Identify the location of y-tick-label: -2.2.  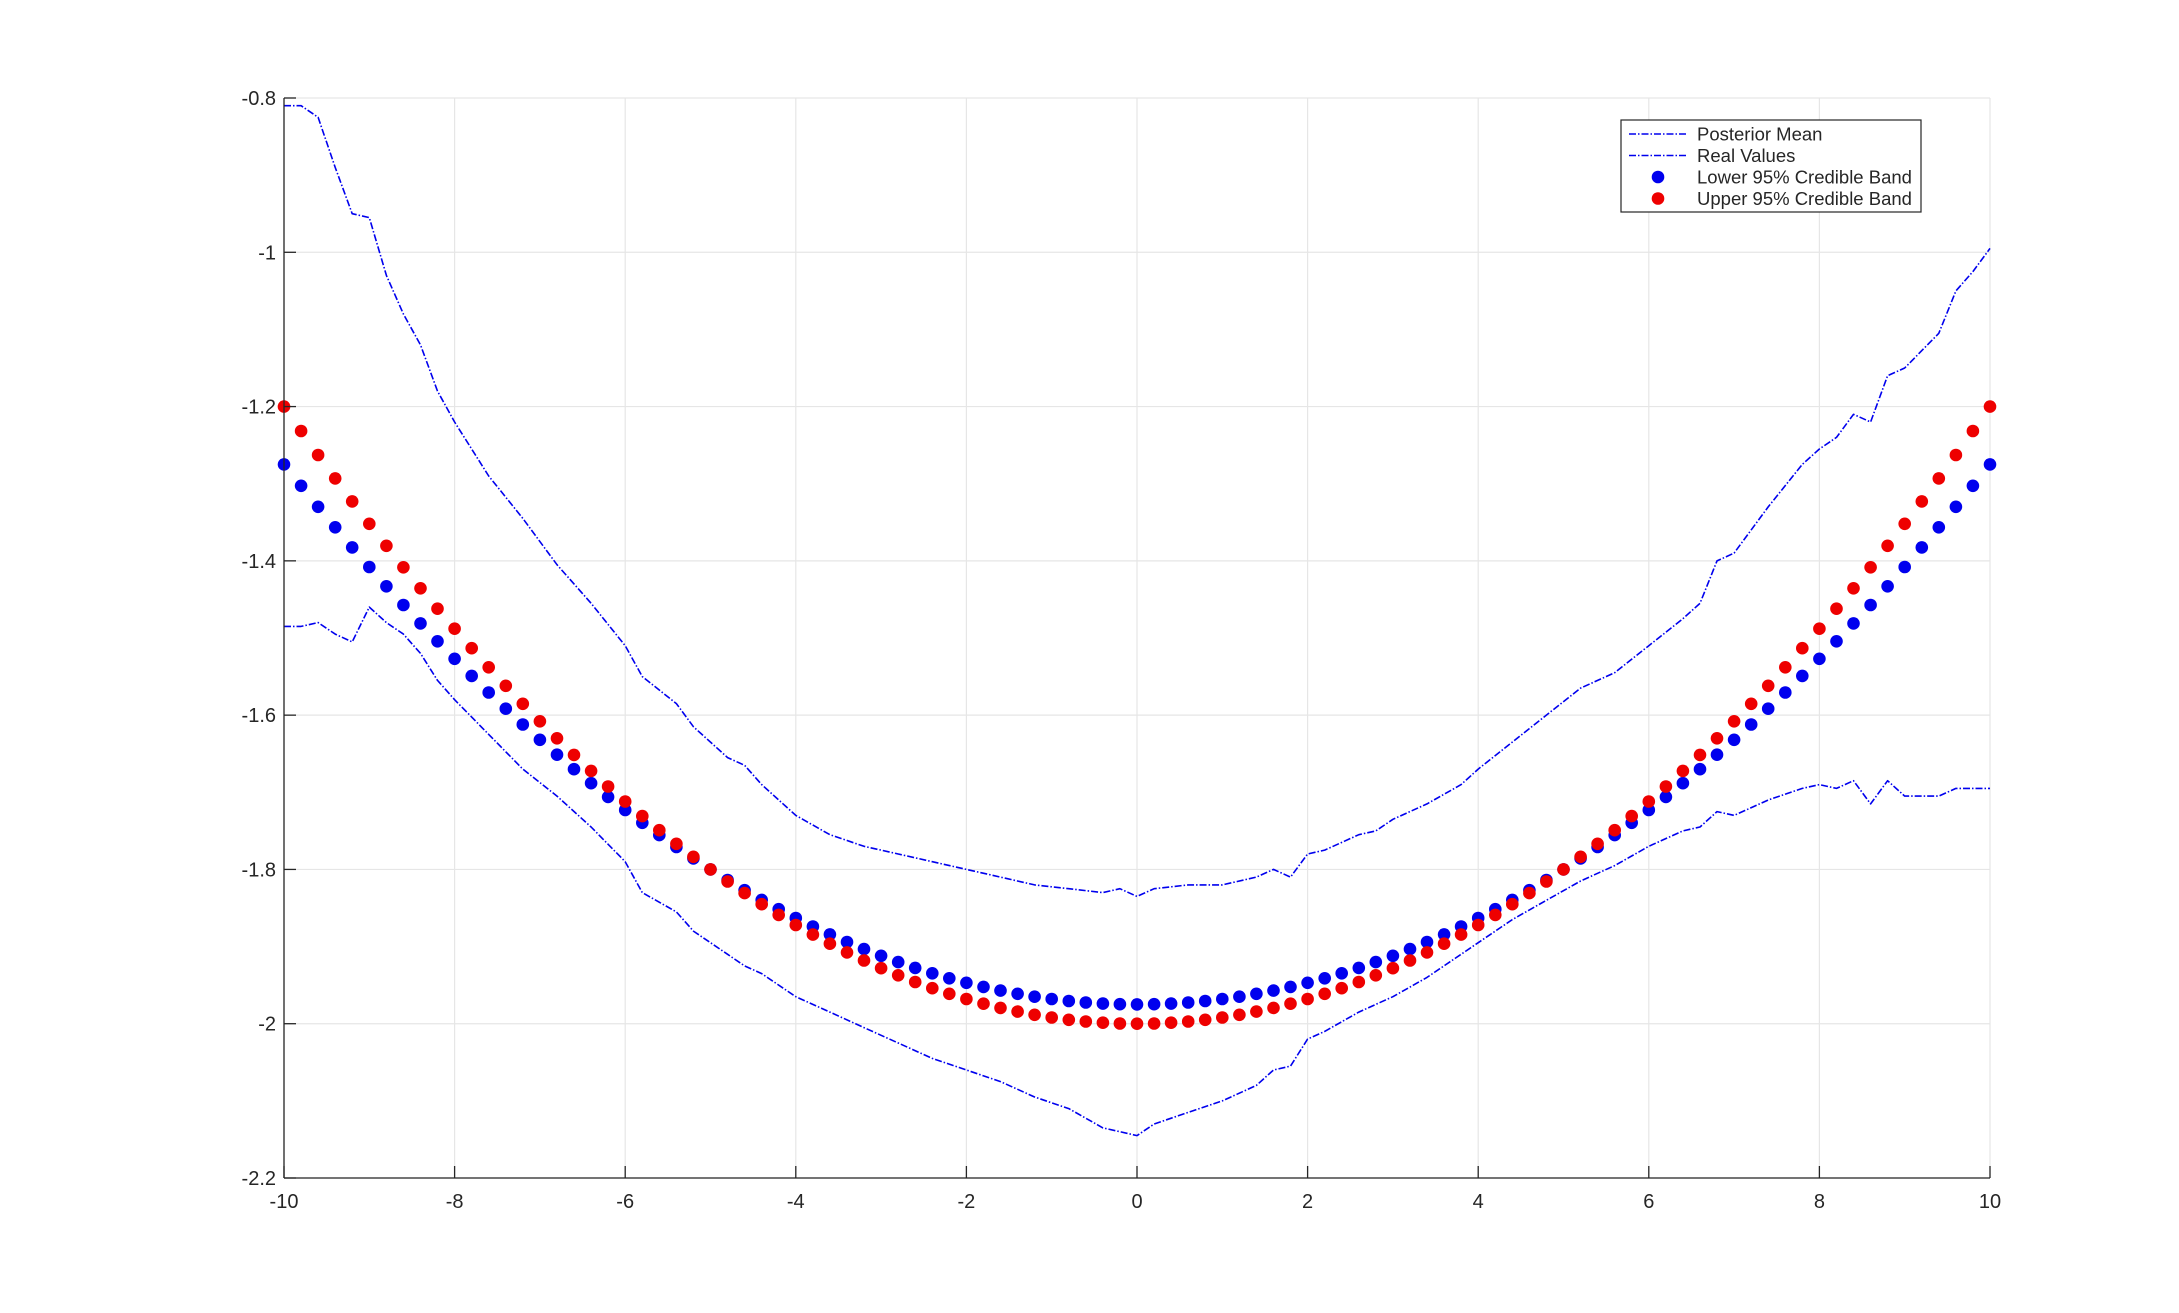
(259, 1179).